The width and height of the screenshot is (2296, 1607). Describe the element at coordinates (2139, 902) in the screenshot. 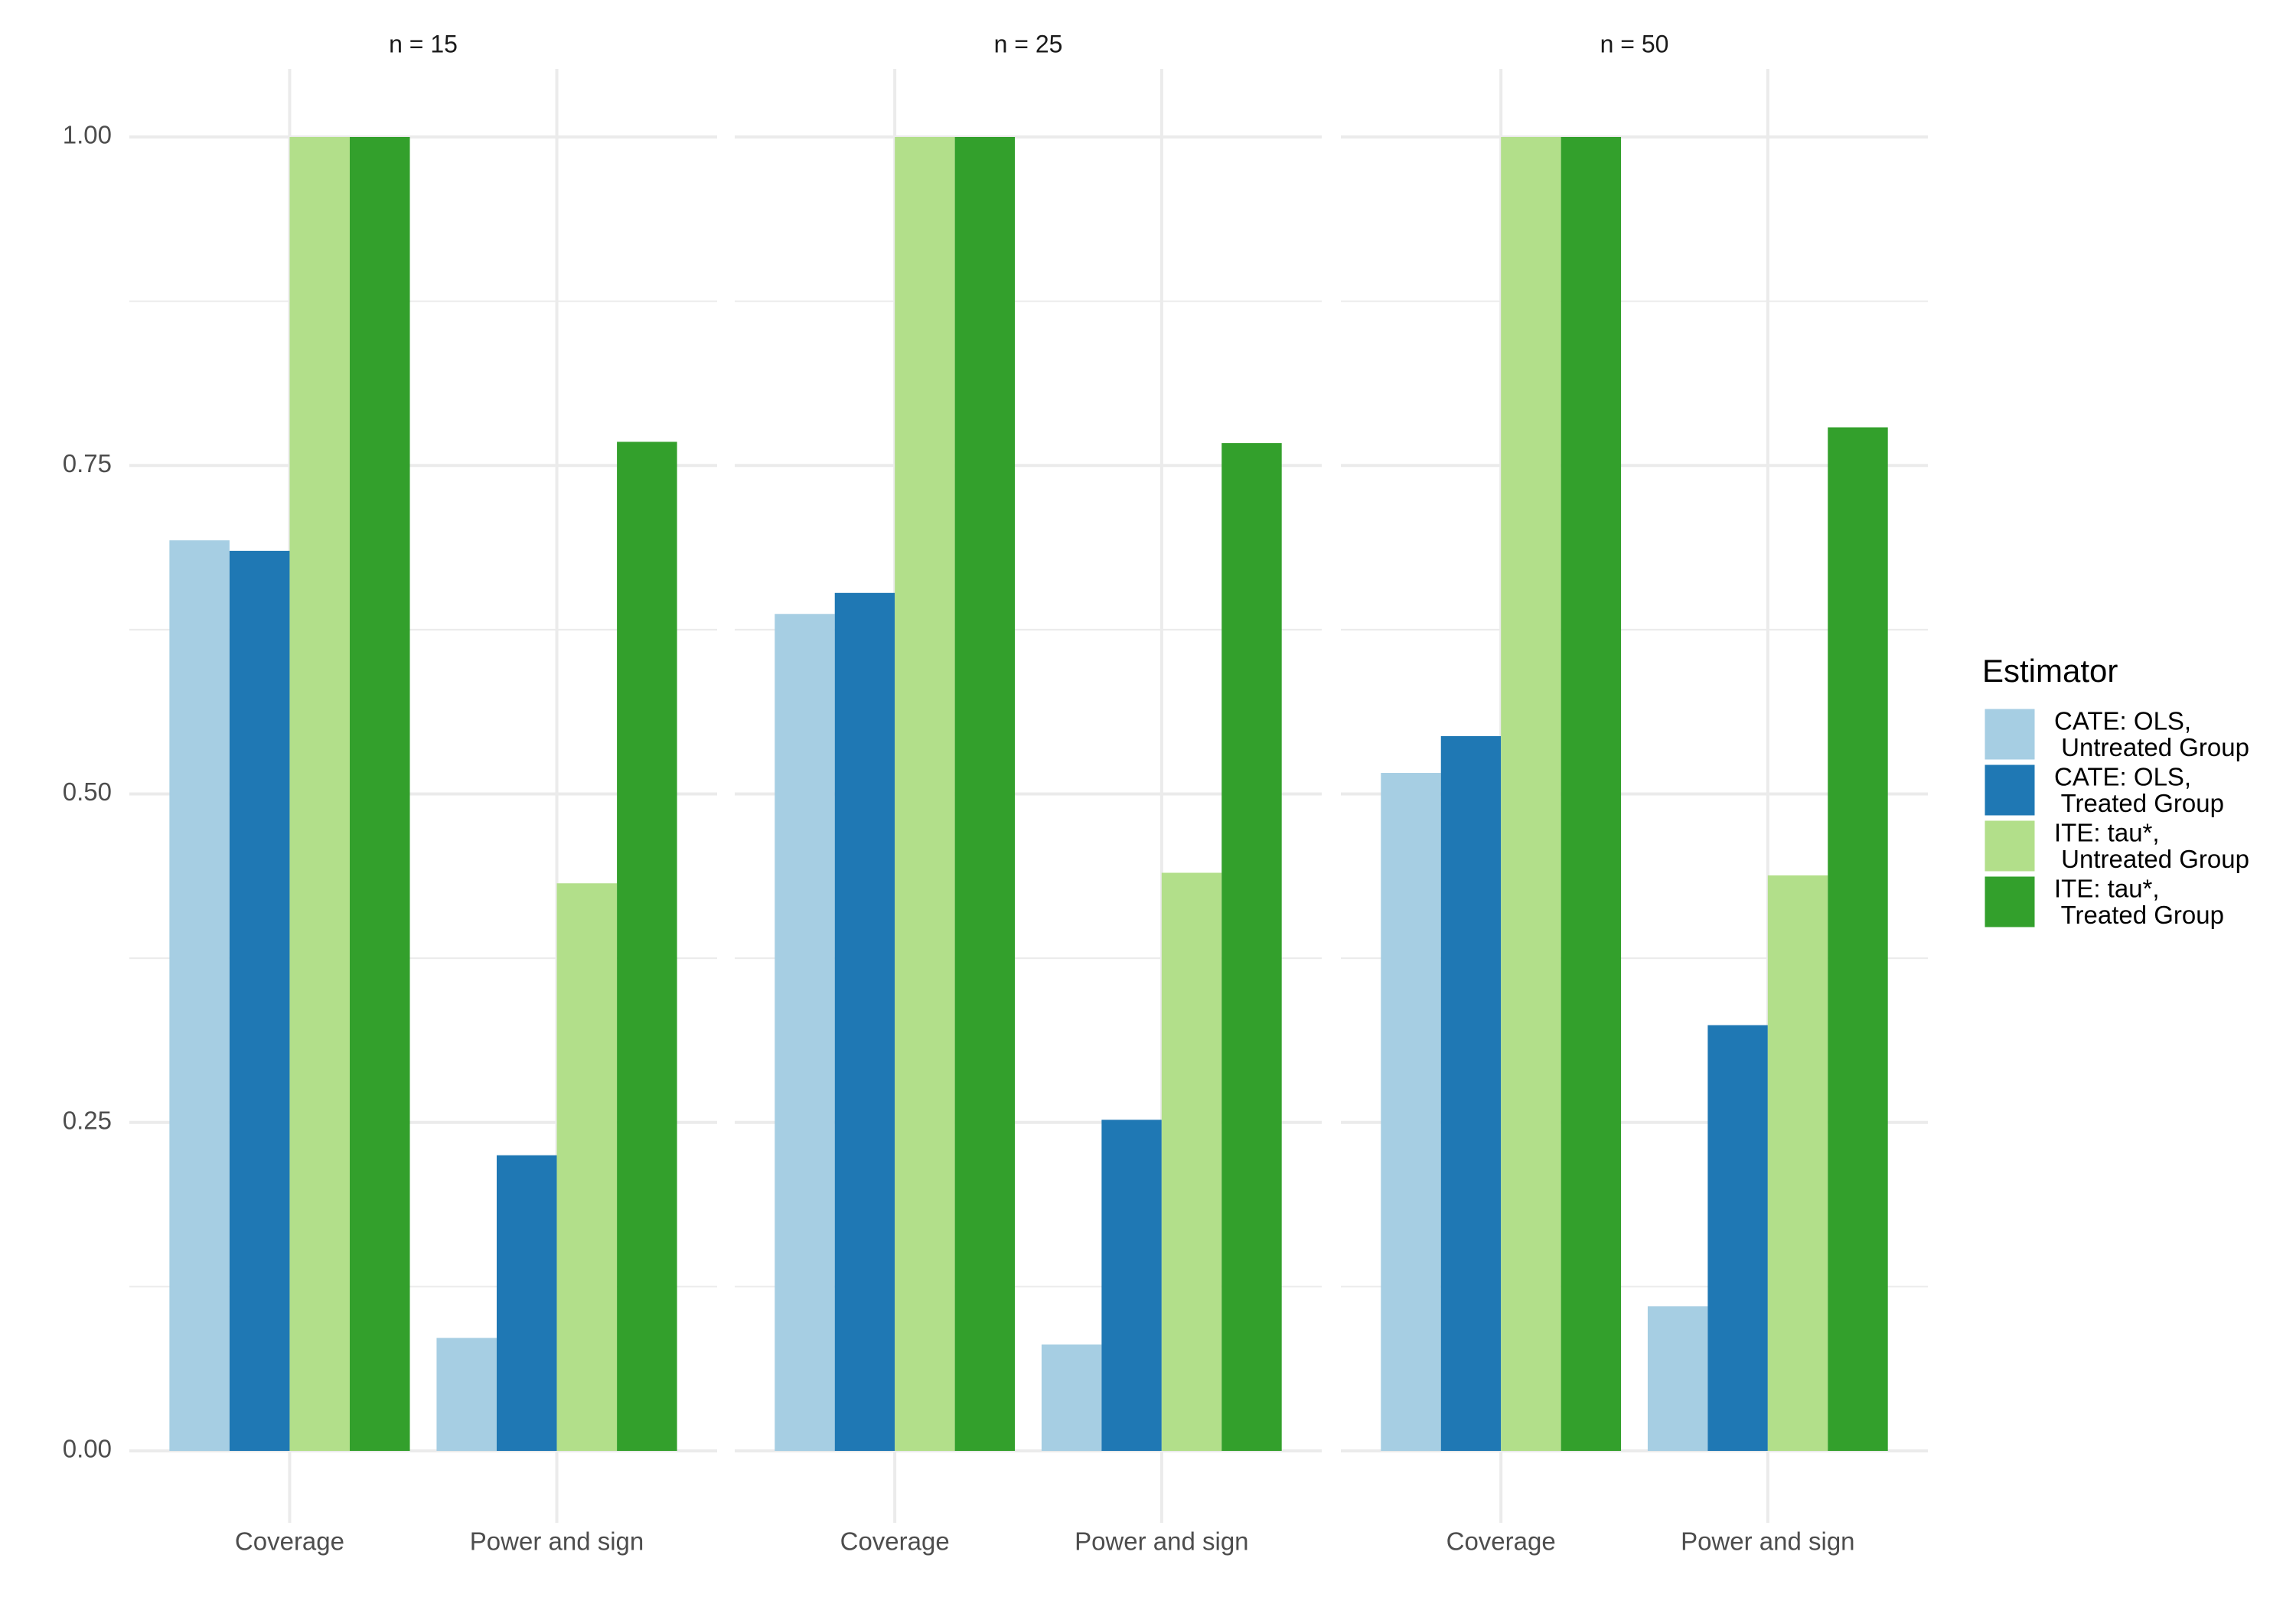

I see `legend-label: ITE: tau*, Treated Group` at that location.